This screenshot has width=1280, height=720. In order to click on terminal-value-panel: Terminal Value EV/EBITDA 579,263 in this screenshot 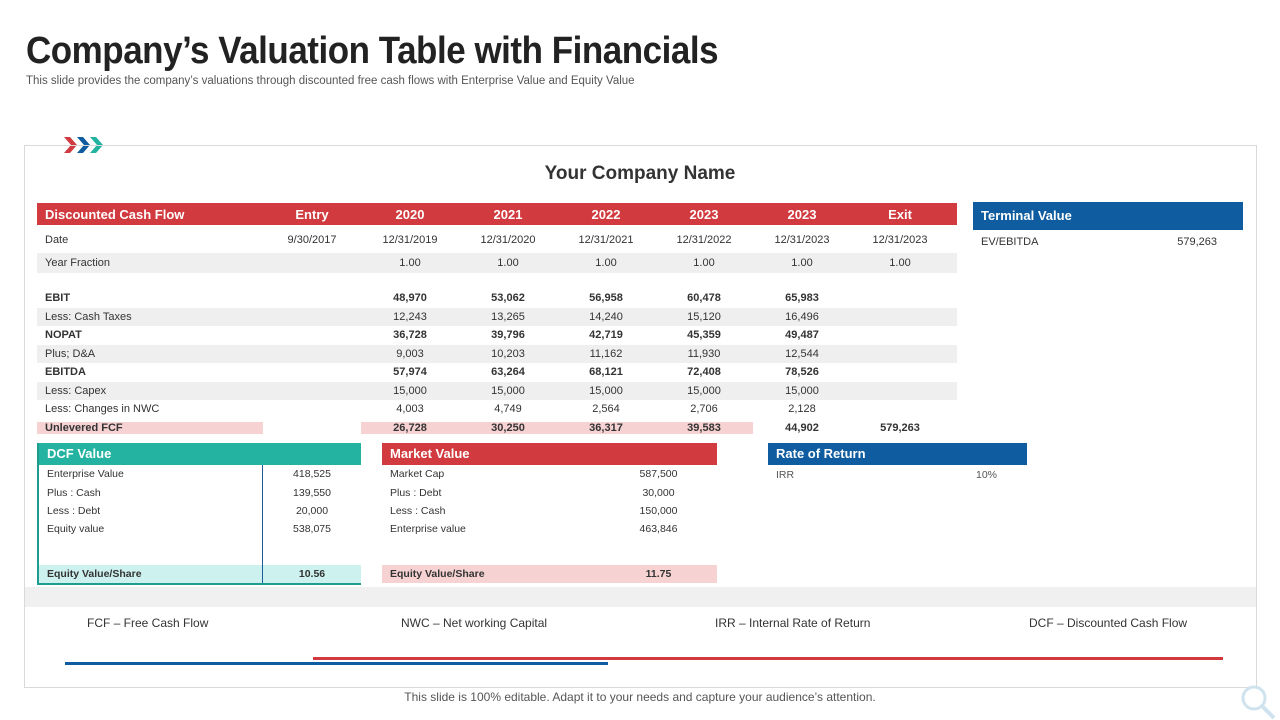, I will do `click(1108, 225)`.